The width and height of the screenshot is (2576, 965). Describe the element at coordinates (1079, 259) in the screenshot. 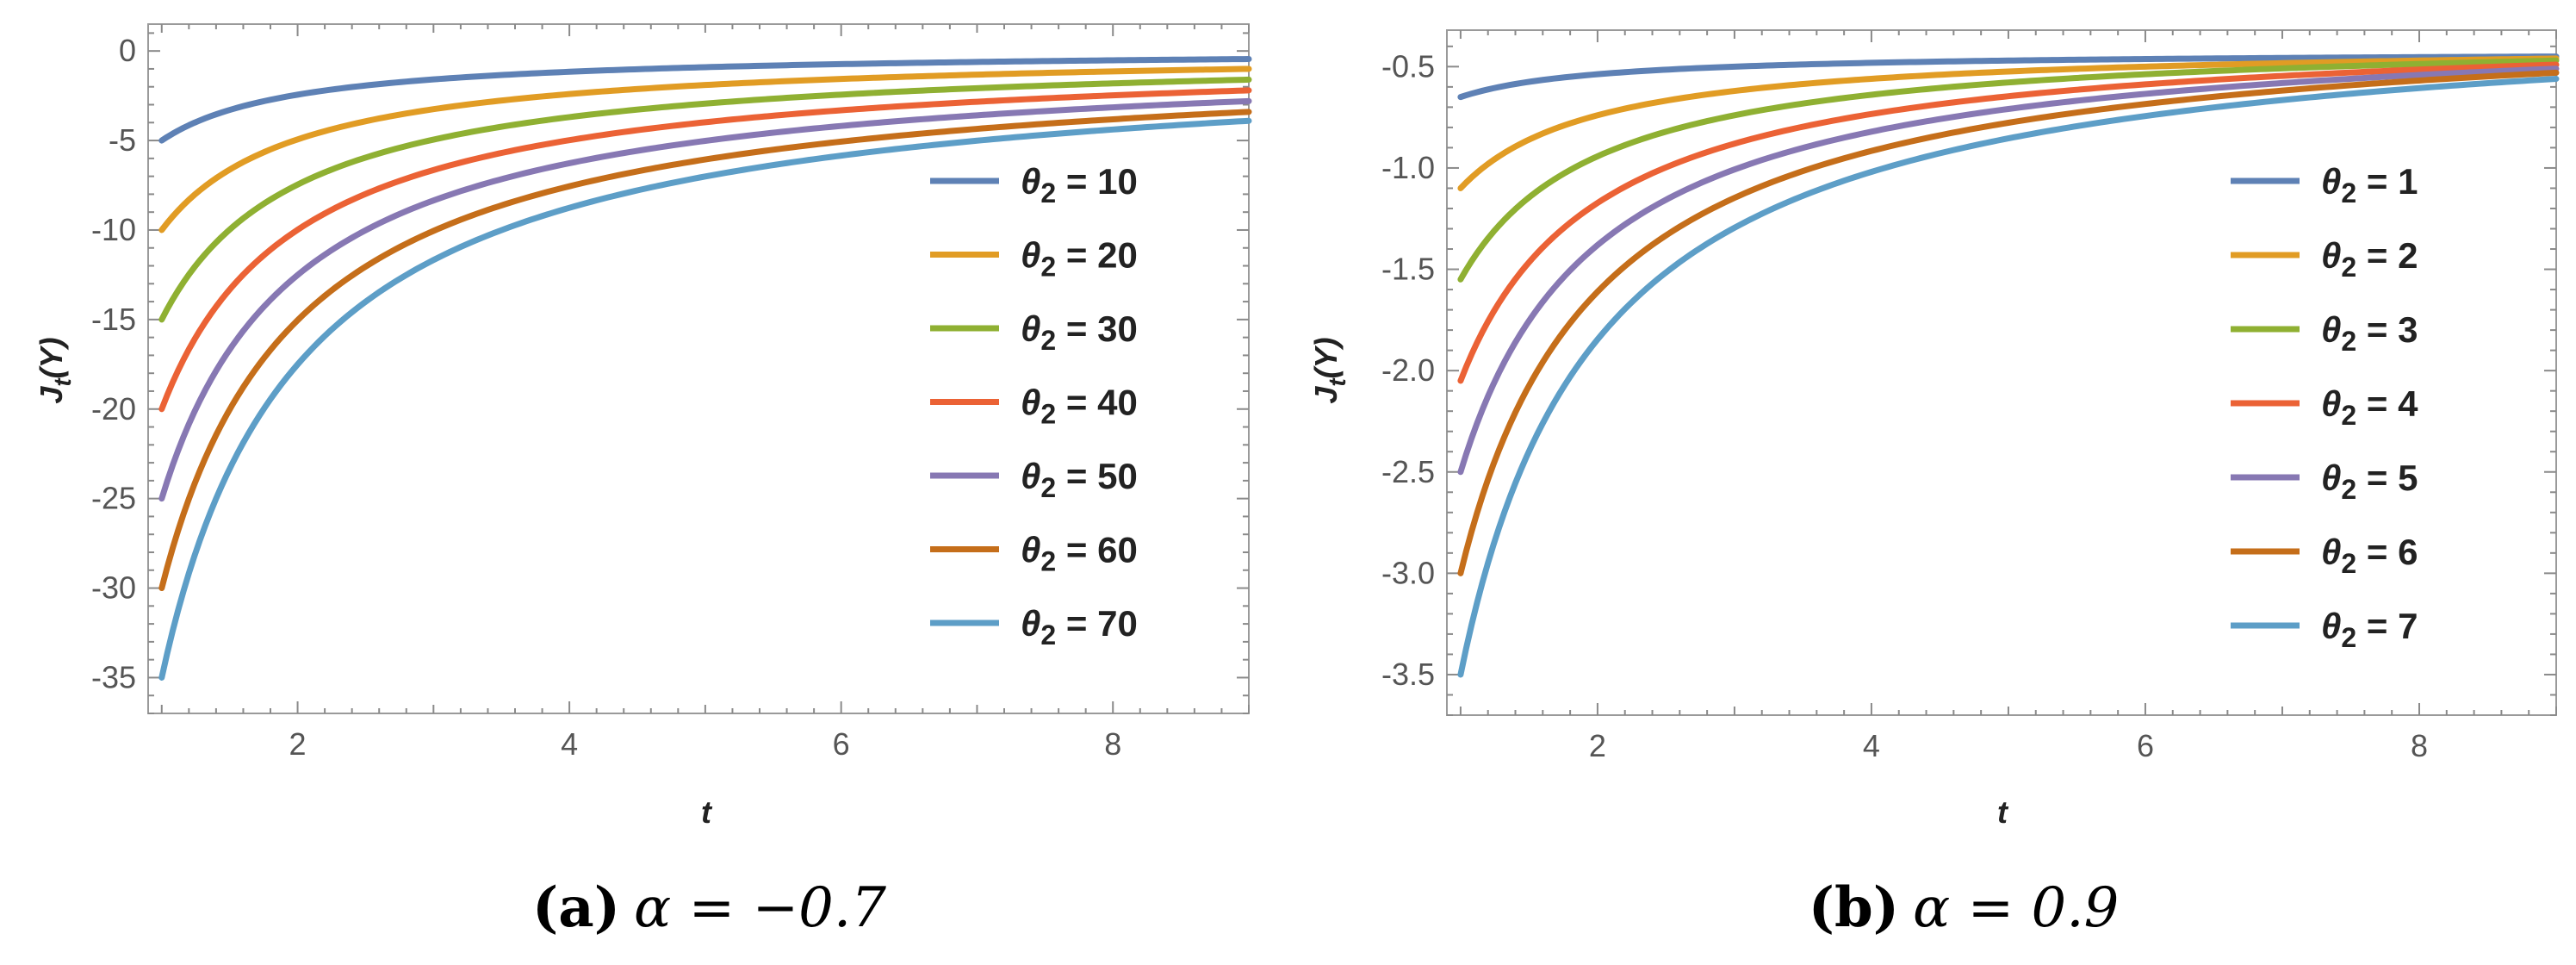

I see `legend-label: θ2 = 20` at that location.